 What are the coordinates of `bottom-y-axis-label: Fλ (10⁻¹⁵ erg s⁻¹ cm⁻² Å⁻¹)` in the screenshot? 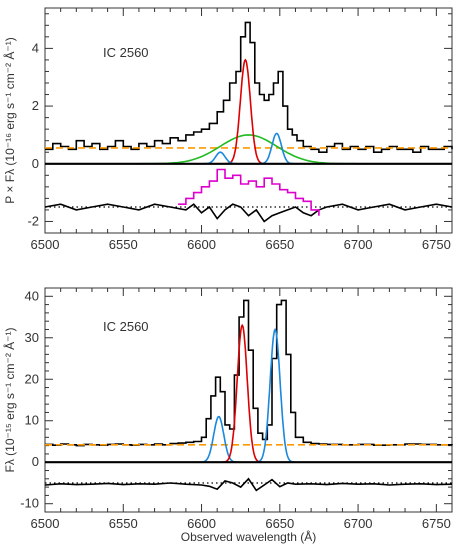 It's located at (9, 400).